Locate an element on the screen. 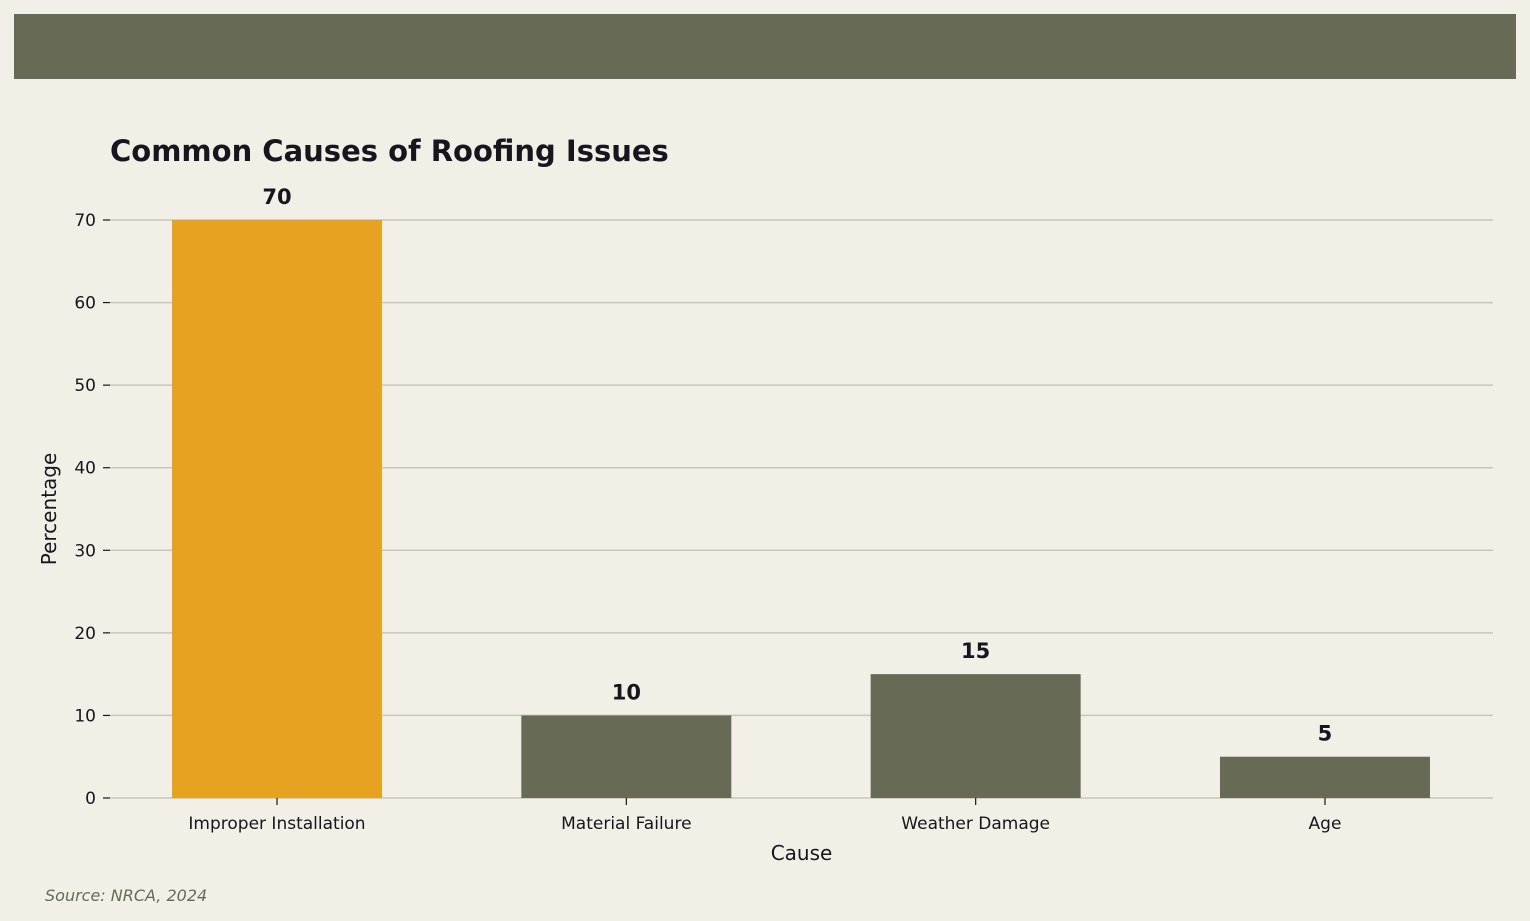 The height and width of the screenshot is (921, 1530). data-label: 15 is located at coordinates (975, 651).